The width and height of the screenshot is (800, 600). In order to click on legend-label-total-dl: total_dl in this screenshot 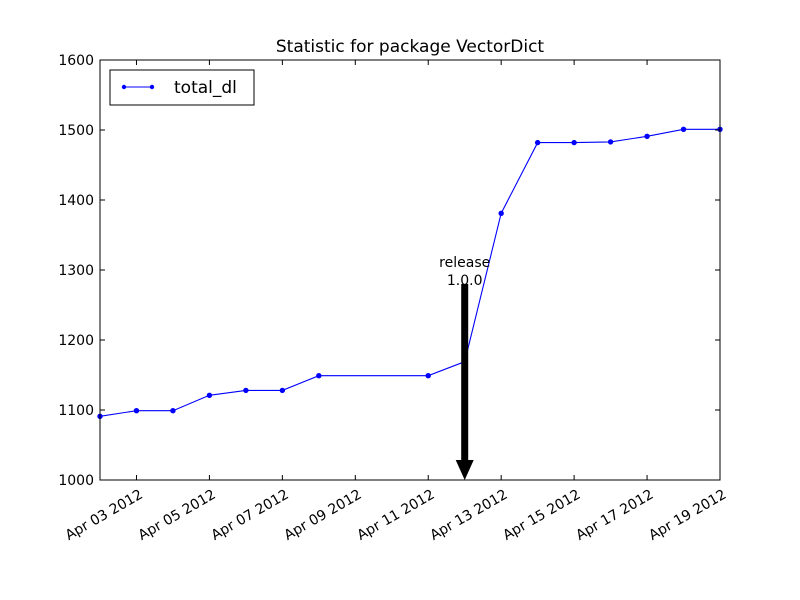, I will do `click(205, 88)`.